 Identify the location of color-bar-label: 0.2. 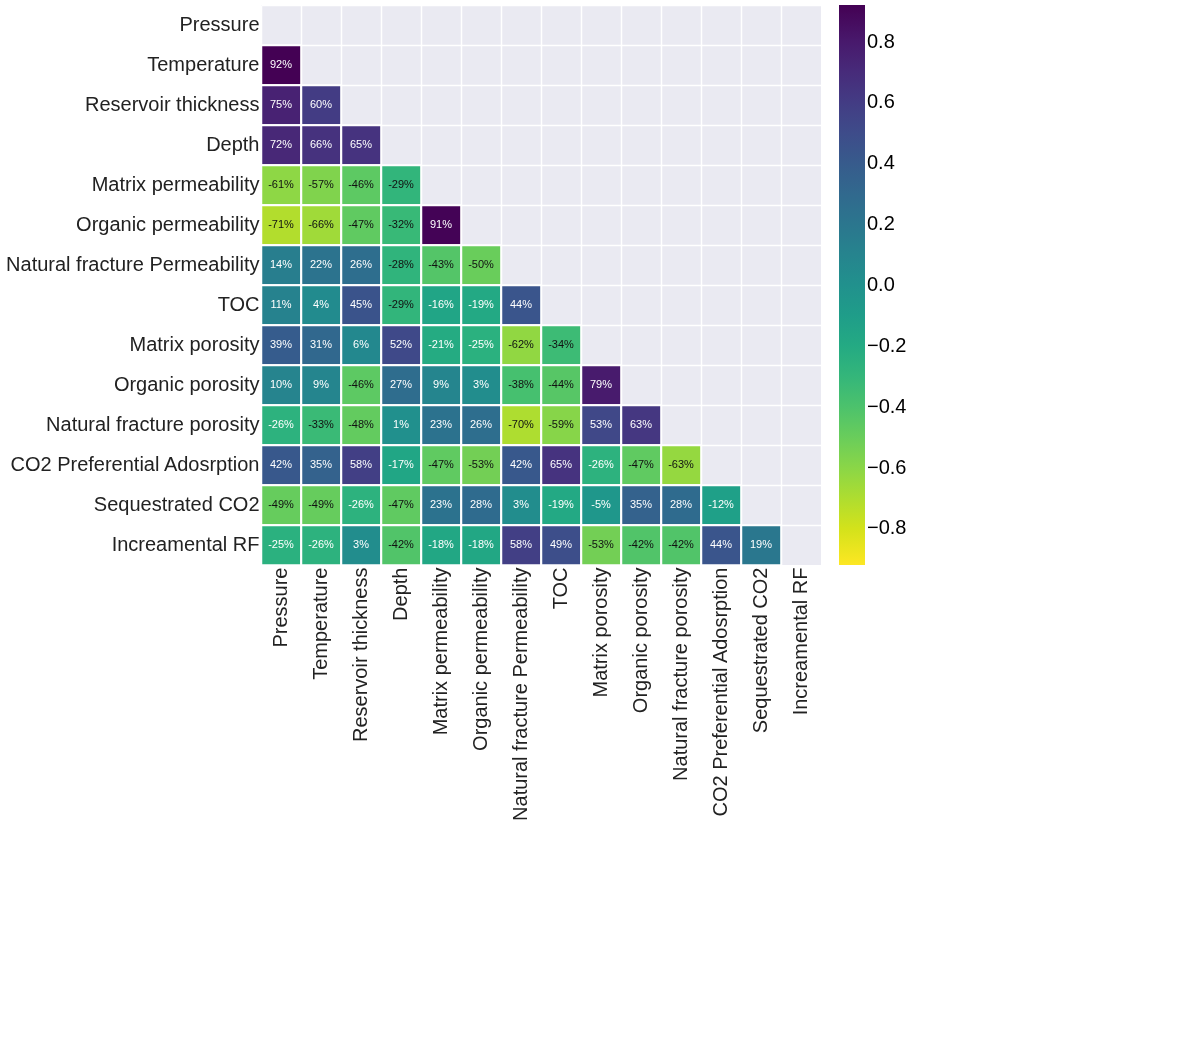
(881, 223).